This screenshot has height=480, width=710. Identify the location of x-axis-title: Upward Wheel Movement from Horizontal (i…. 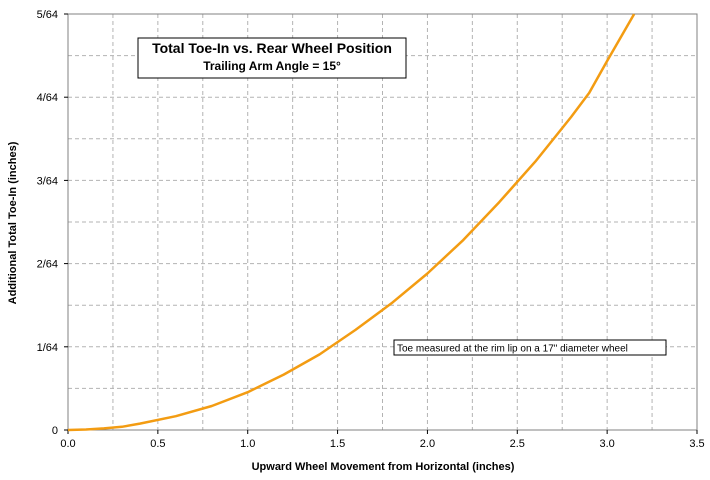
(383, 467).